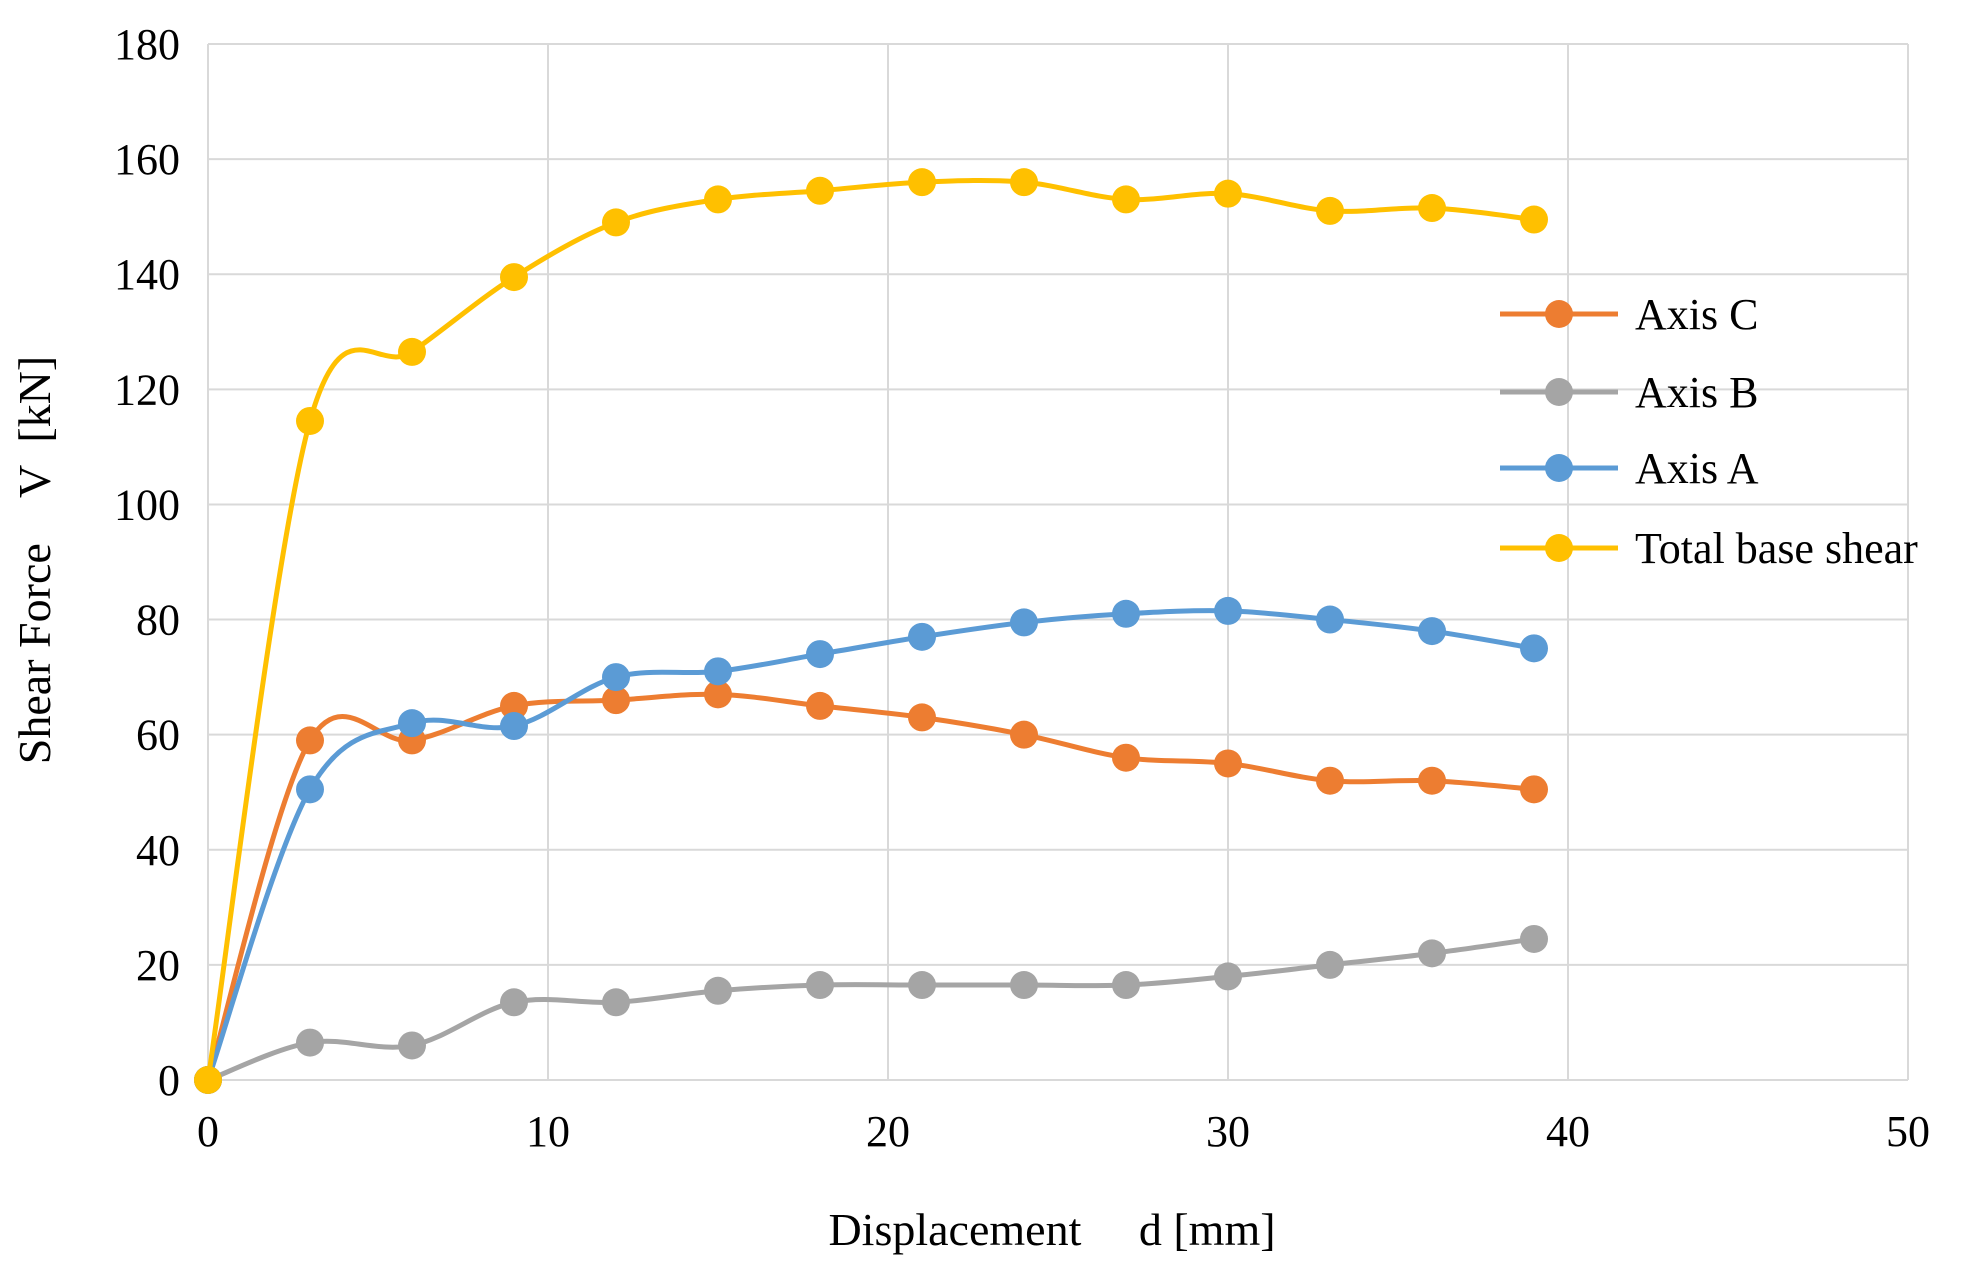 This screenshot has width=1974, height=1285. Describe the element at coordinates (1629, 392) in the screenshot. I see `legend-item: Axis B` at that location.